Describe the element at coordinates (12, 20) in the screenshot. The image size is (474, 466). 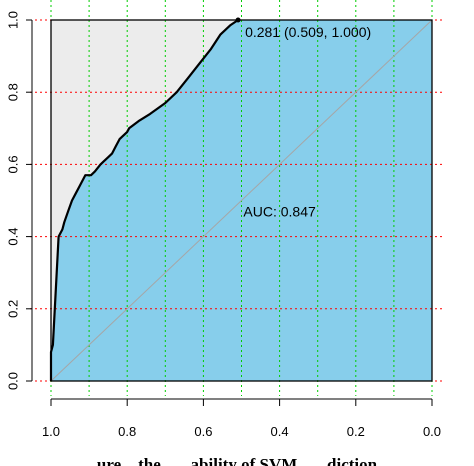
I see `y-tick-label: 1.0` at that location.